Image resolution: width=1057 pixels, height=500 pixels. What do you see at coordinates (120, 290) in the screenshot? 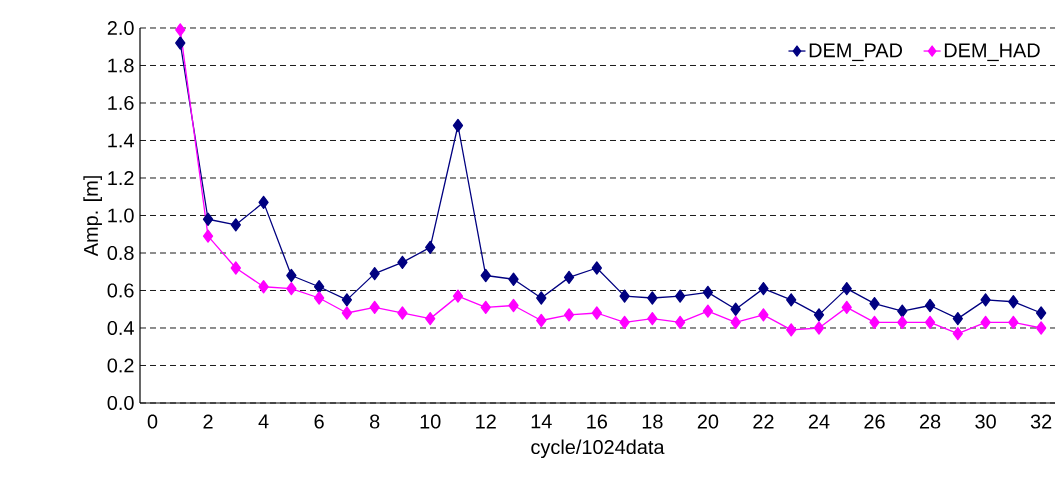
I see `y-tick-label: 0.6` at bounding box center [120, 290].